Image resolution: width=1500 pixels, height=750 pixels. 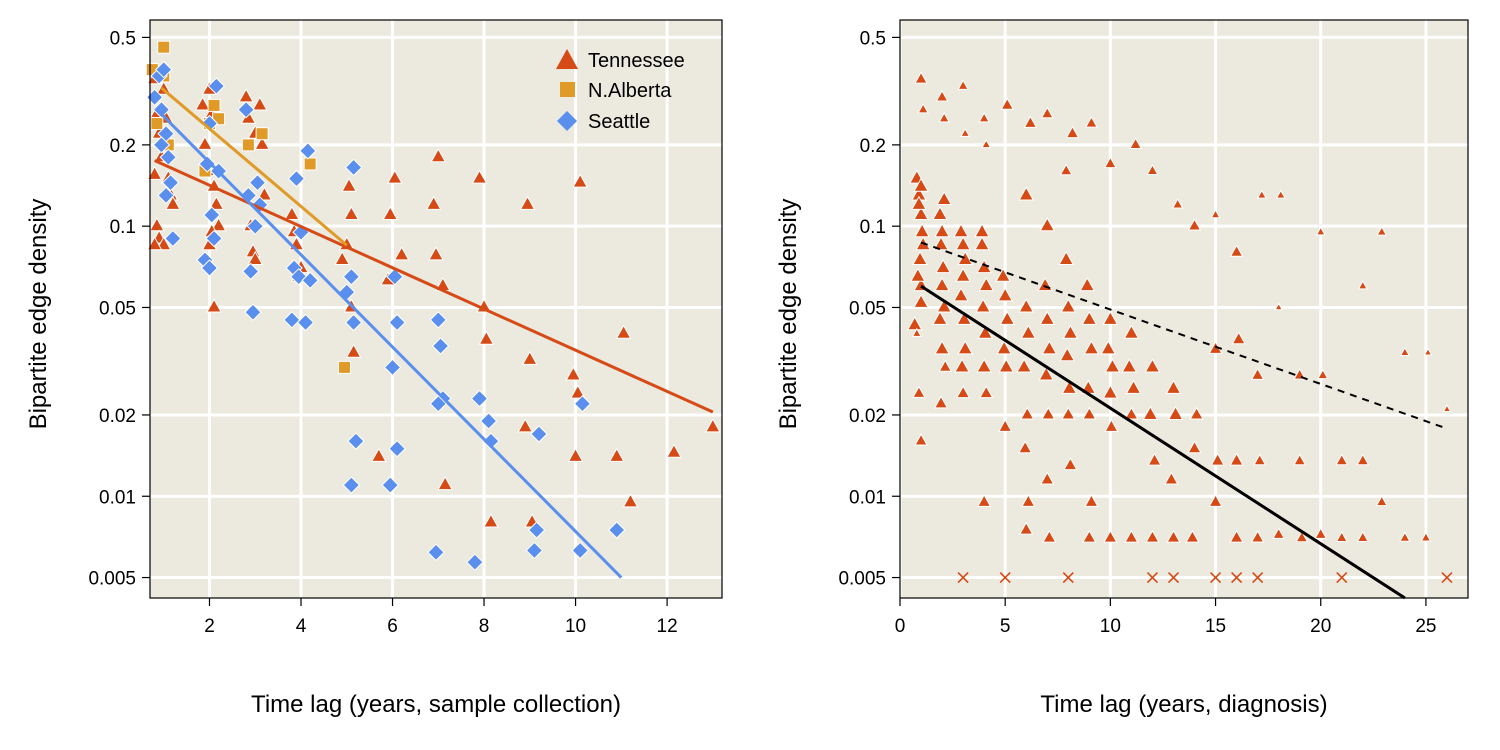 What do you see at coordinates (567, 59) in the screenshot?
I see `legend-marker-tennessee` at bounding box center [567, 59].